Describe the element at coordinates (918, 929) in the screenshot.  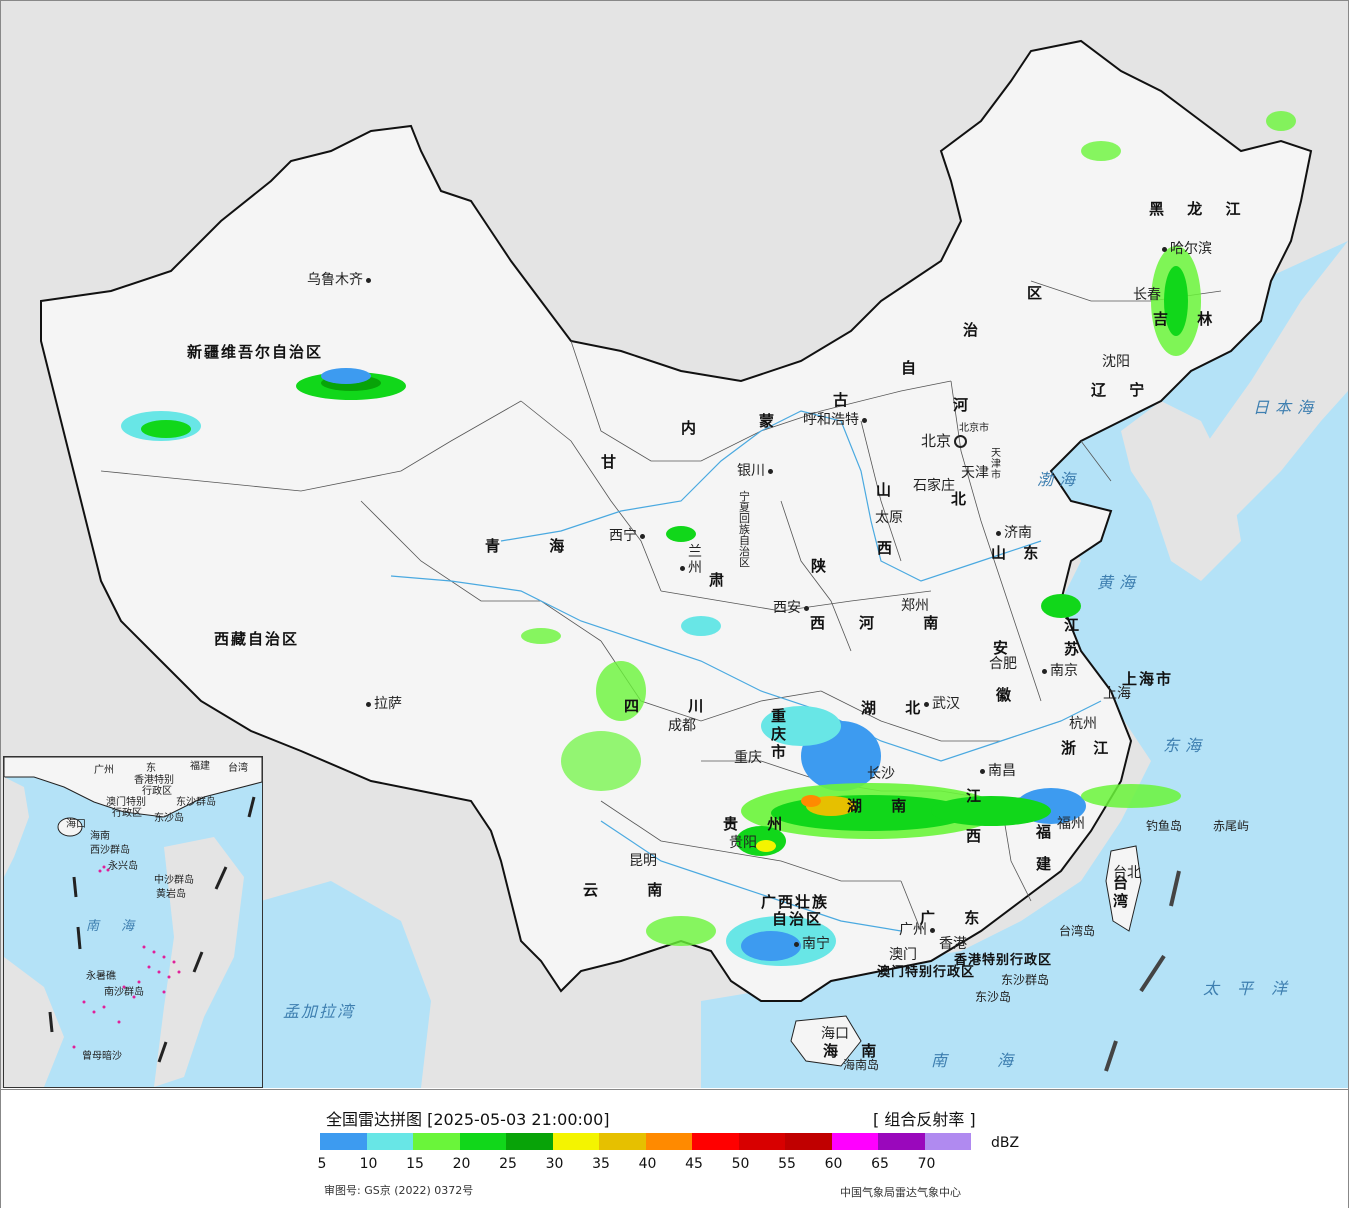
I see `city-label: 广州` at that location.